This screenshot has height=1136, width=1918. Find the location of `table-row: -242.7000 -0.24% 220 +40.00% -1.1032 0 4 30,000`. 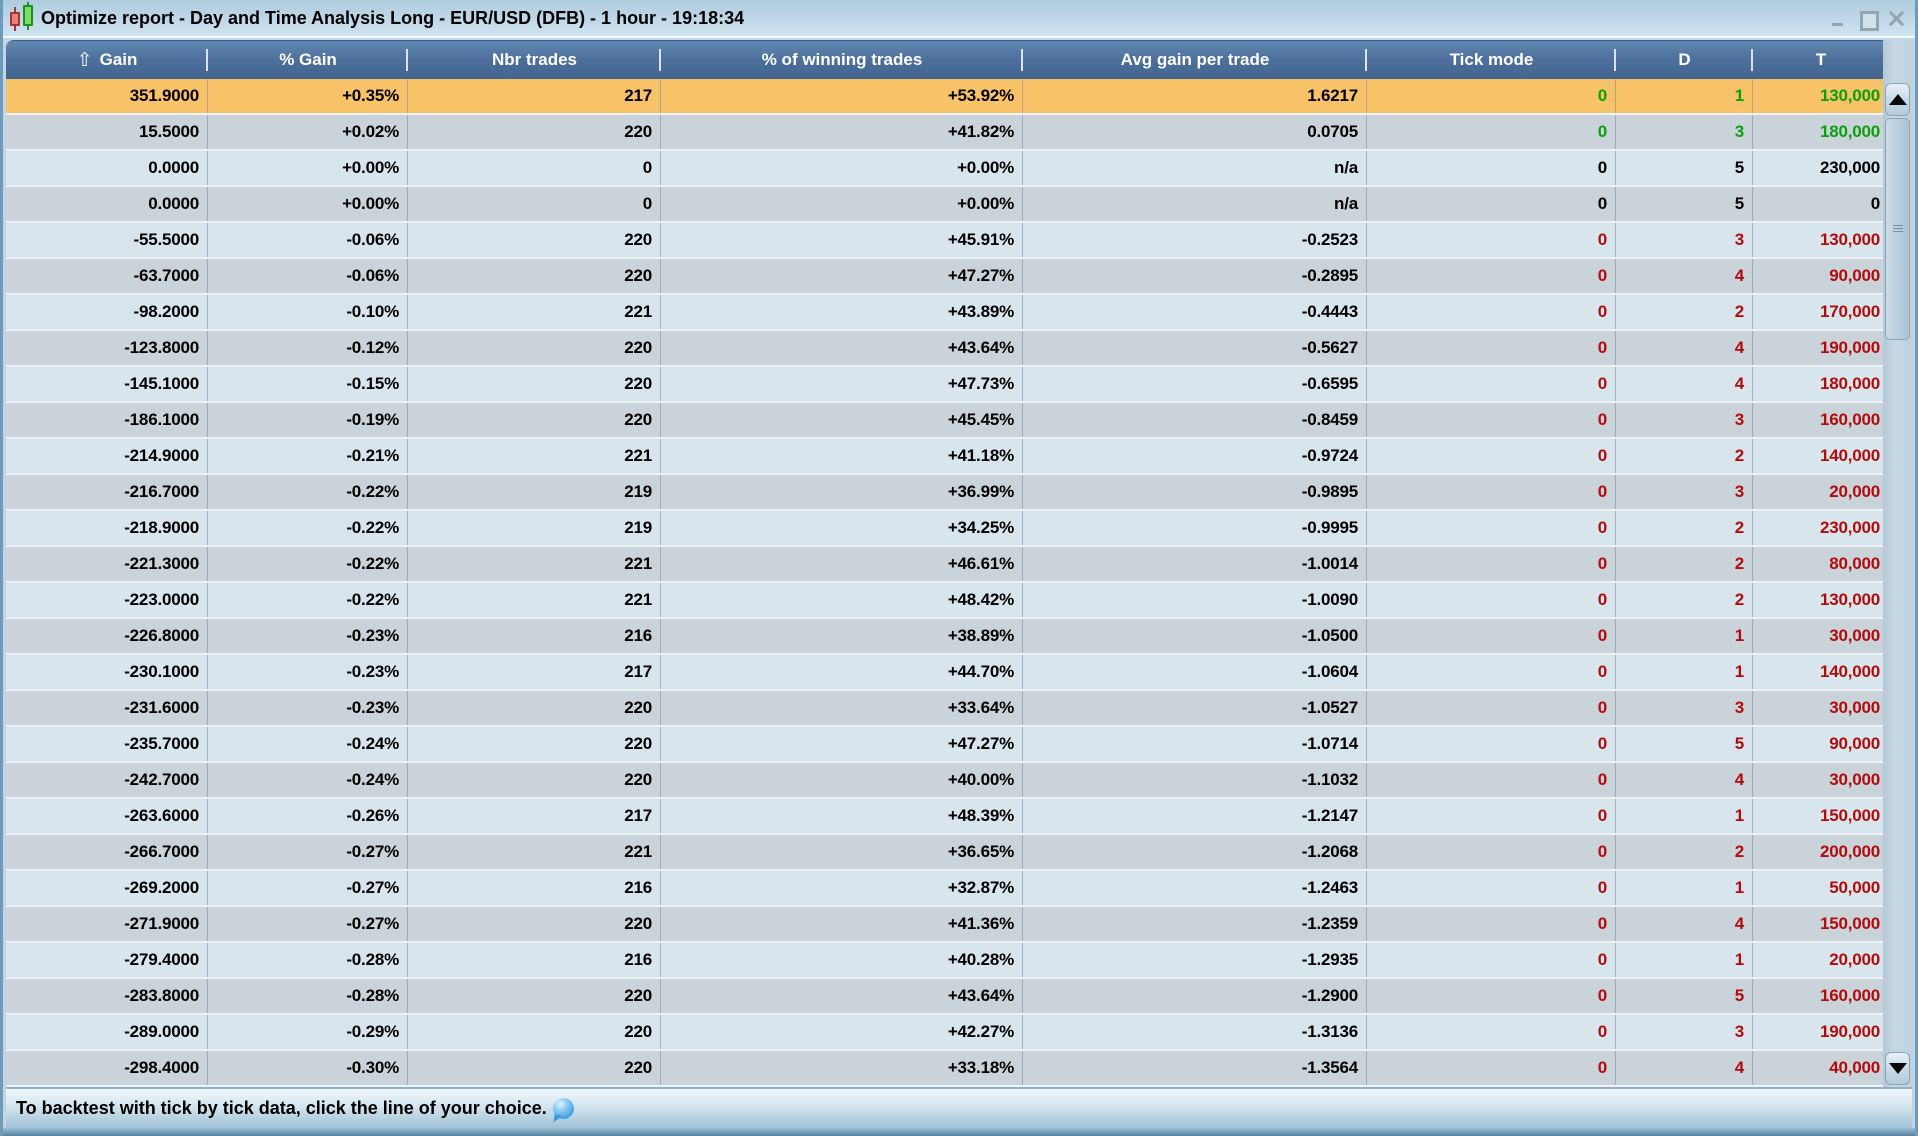

table-row: -242.7000 -0.24% 220 +40.00% -1.1032 0 4 30,000 is located at coordinates (947, 781).